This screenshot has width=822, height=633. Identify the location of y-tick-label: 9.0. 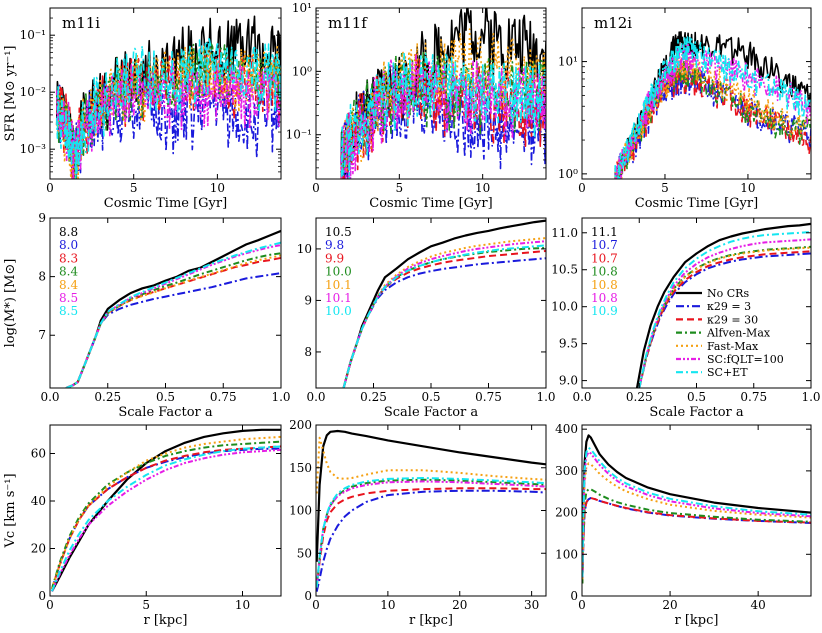
(568, 381).